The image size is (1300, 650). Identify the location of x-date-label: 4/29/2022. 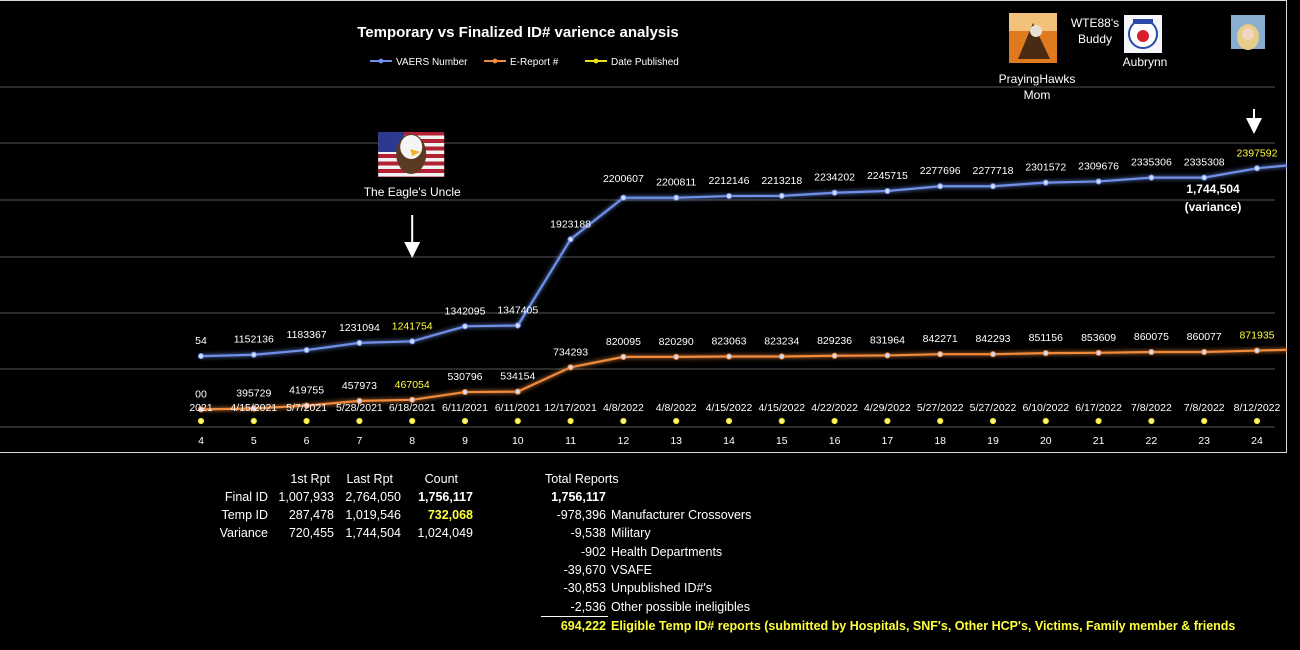
(887, 408).